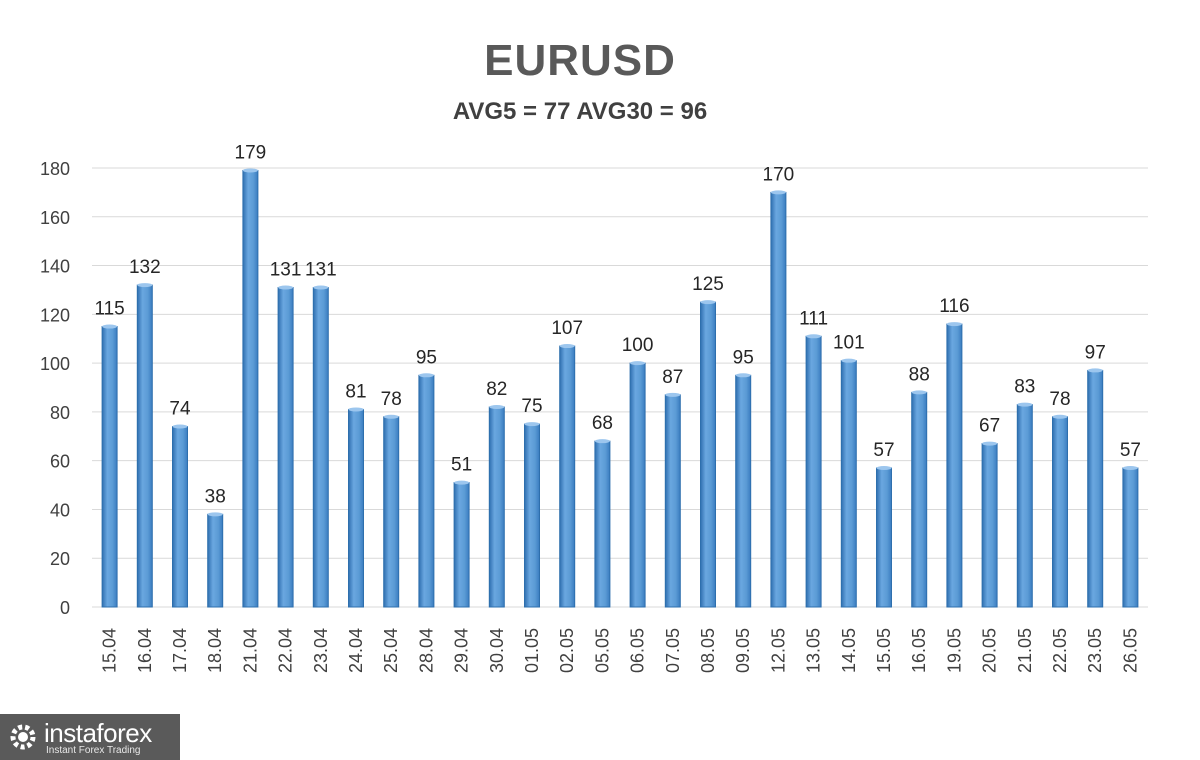 The height and width of the screenshot is (760, 1200). Describe the element at coordinates (884, 650) in the screenshot. I see `x-tick-label: 15.05` at that location.